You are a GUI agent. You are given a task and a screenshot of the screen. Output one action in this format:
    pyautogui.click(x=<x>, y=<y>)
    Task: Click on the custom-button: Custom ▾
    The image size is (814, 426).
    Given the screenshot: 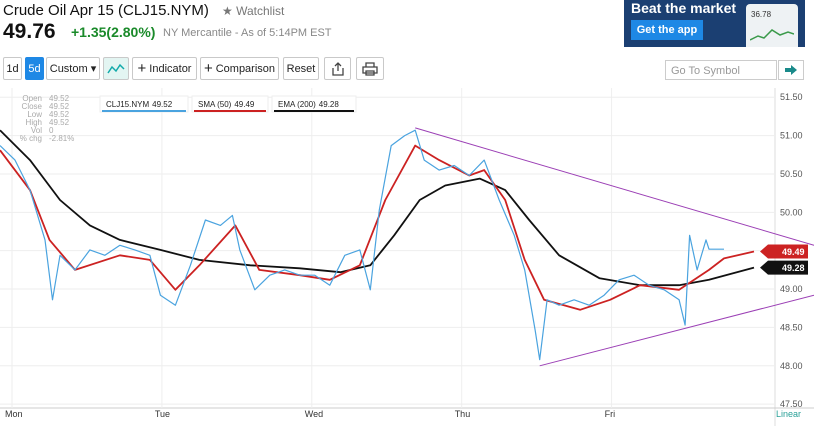 What is the action you would take?
    pyautogui.click(x=73, y=68)
    